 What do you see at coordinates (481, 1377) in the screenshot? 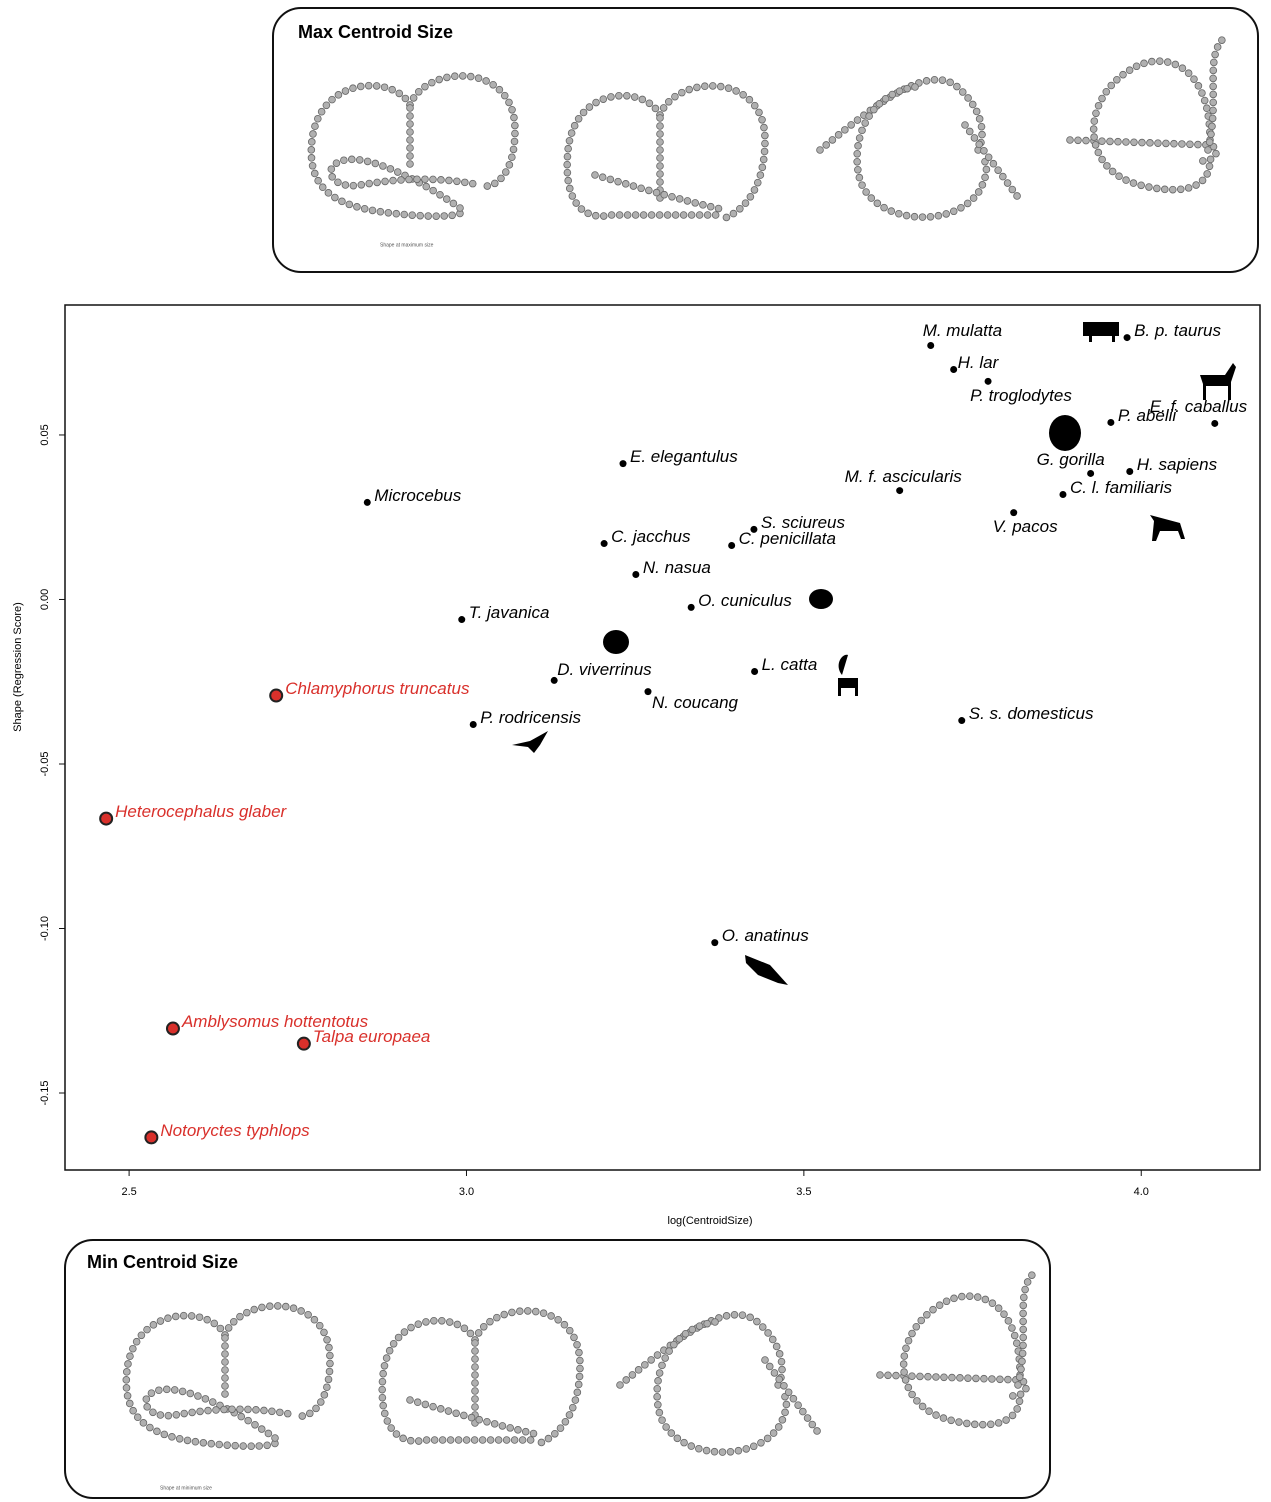
I see `outline-shape` at bounding box center [481, 1377].